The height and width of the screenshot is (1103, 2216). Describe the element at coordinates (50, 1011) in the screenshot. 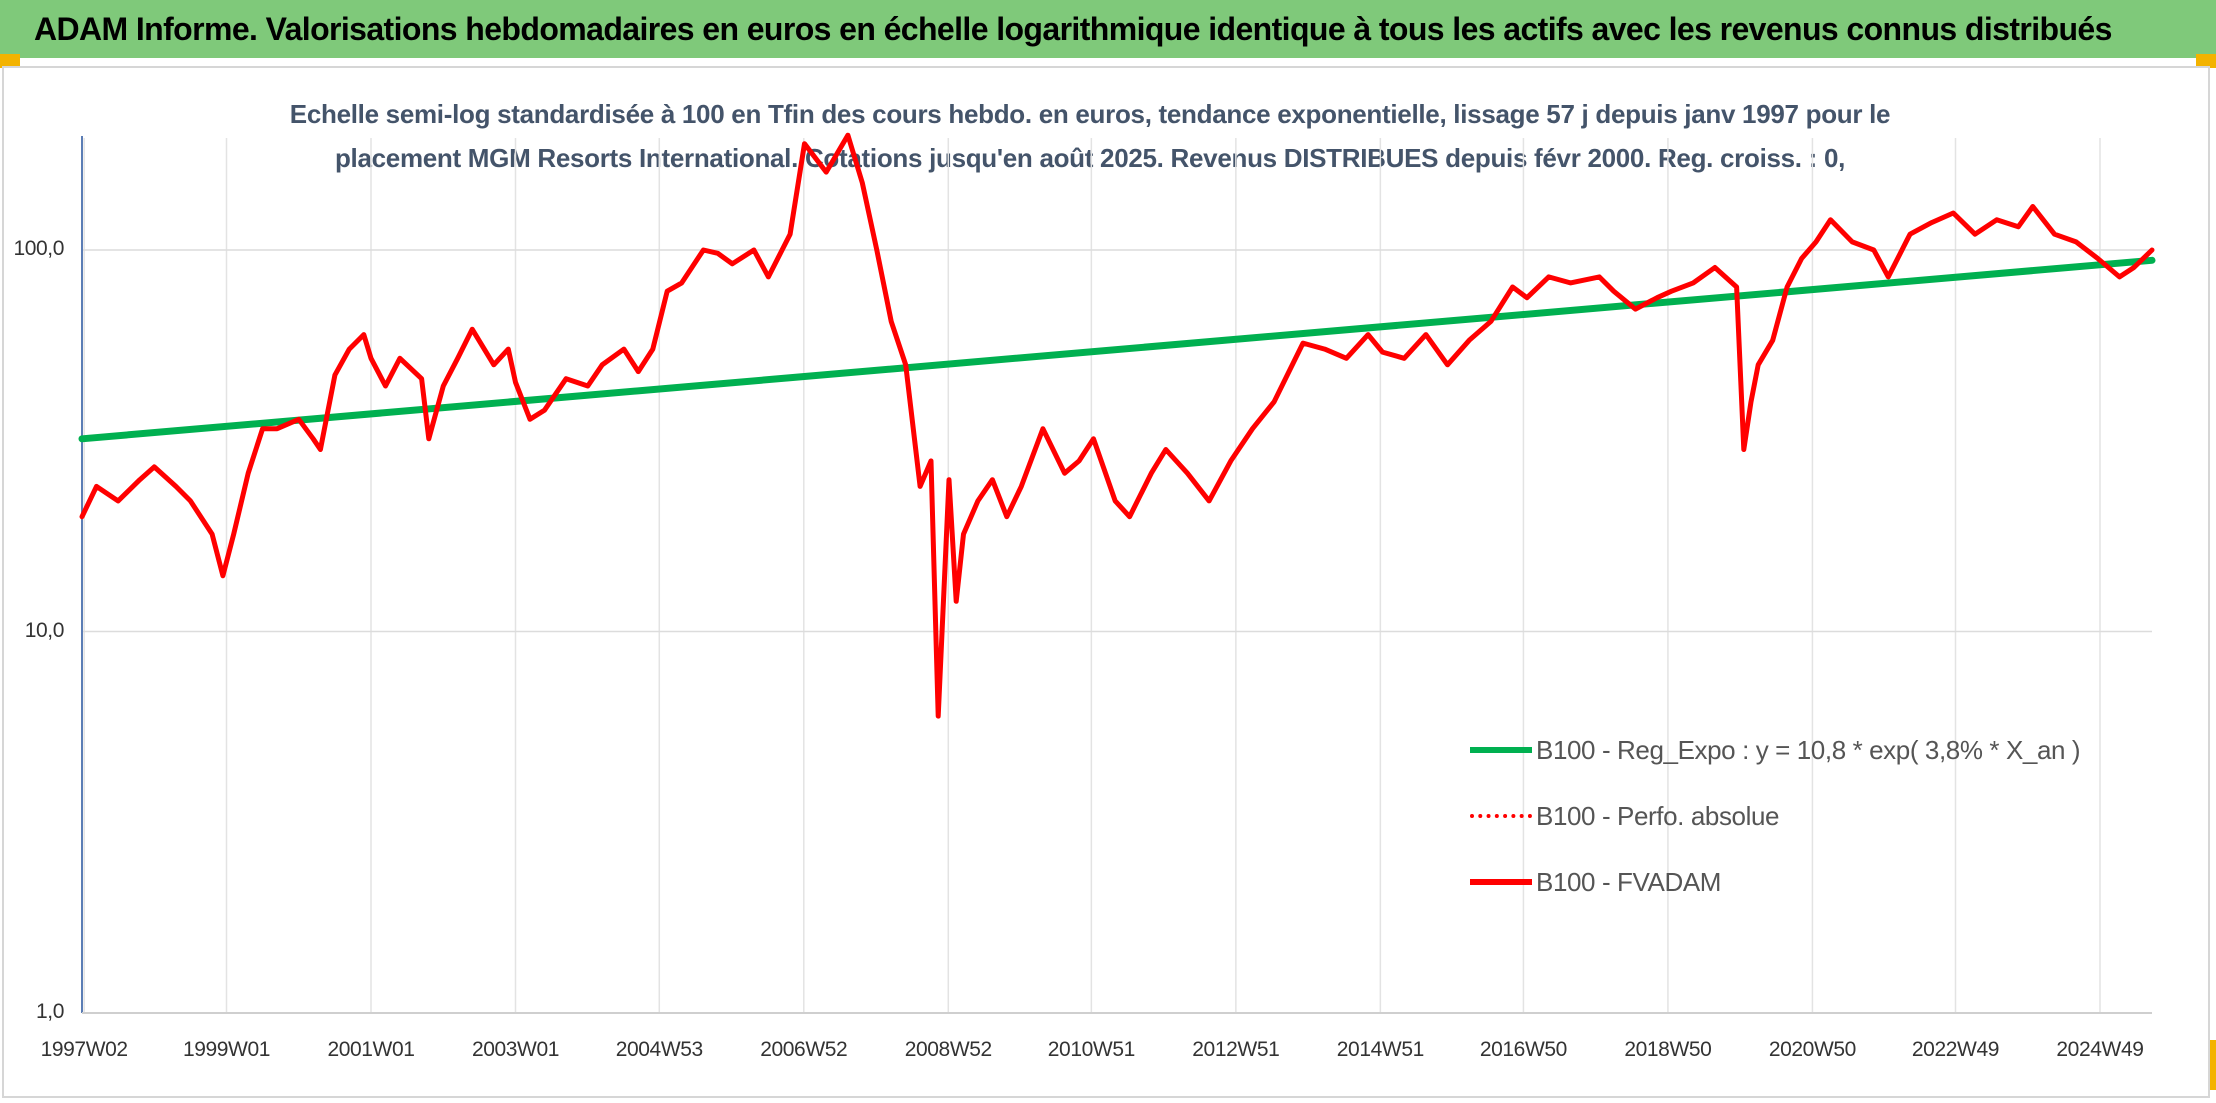

I see `y-tick-label: 1,0` at that location.